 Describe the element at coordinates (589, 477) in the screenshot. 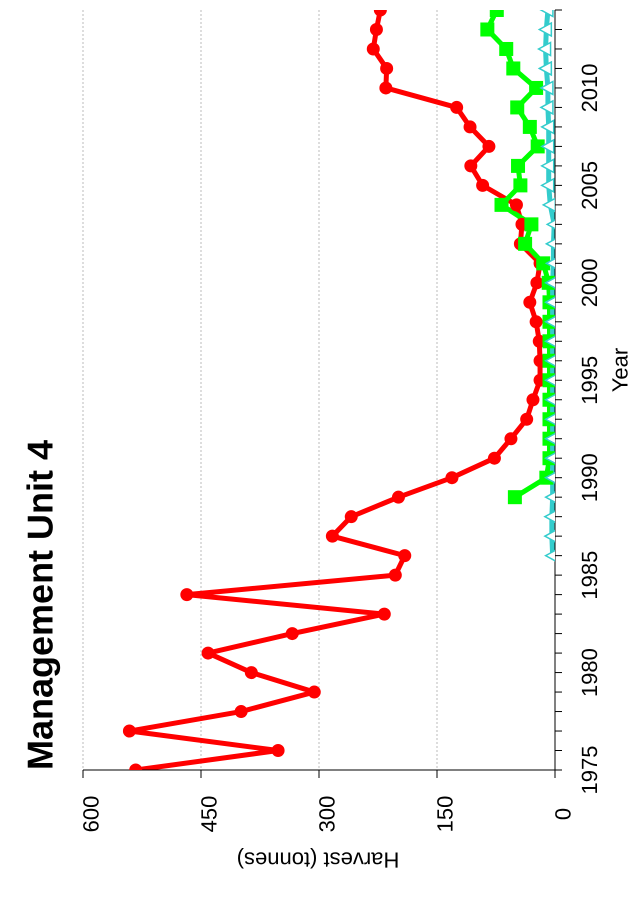

I see `y-tick-label: 1990` at that location.